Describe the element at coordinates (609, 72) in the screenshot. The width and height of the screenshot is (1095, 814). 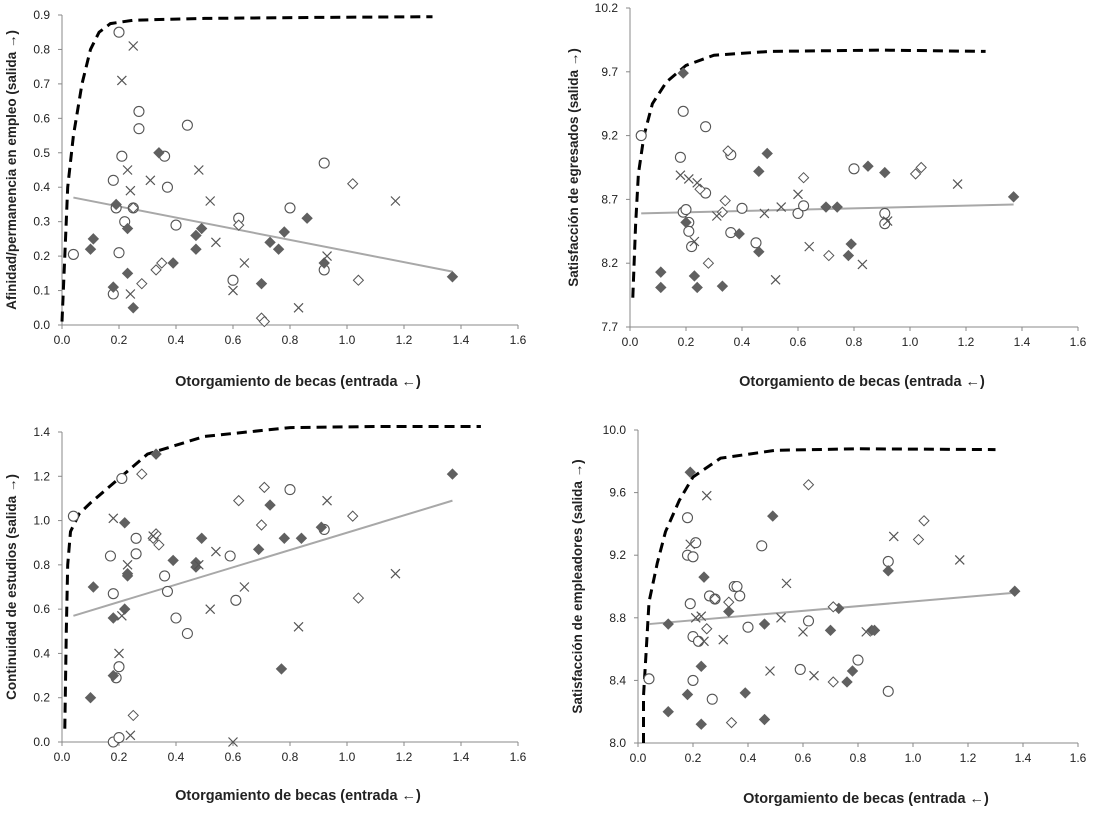
I see `y-tick-label: 9.7` at that location.